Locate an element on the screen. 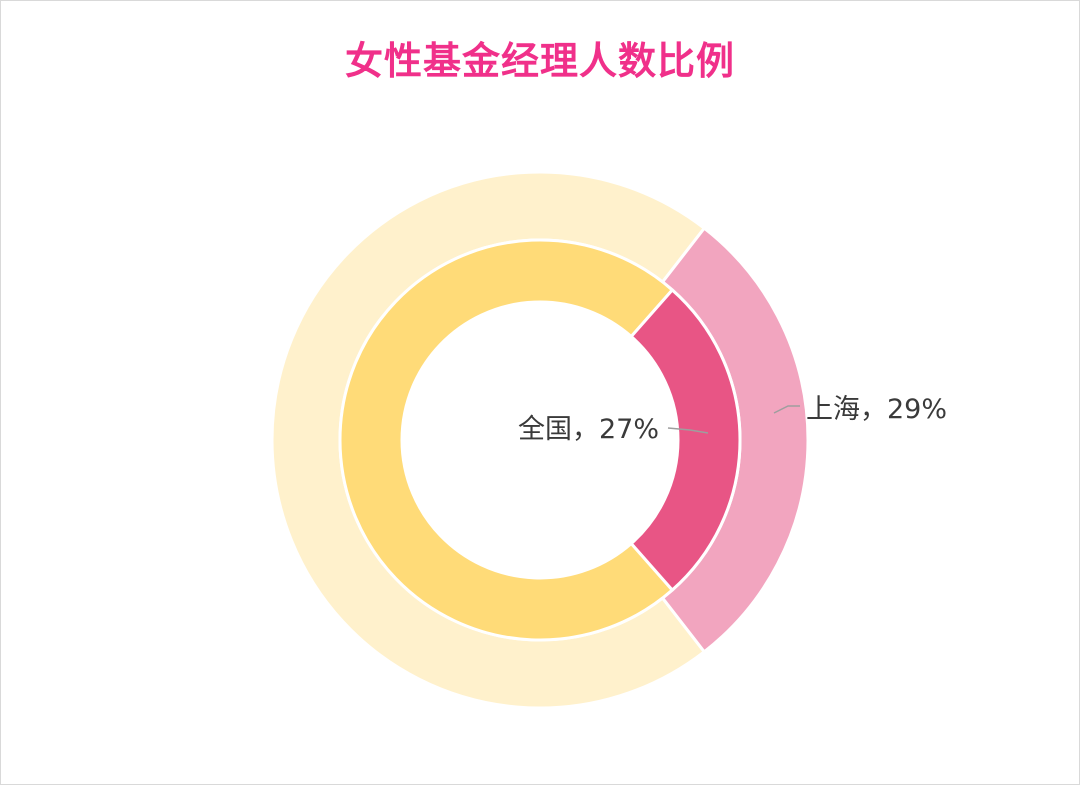 This screenshot has height=785, width=1080. inner-ring-全国-slice is located at coordinates (685, 440).